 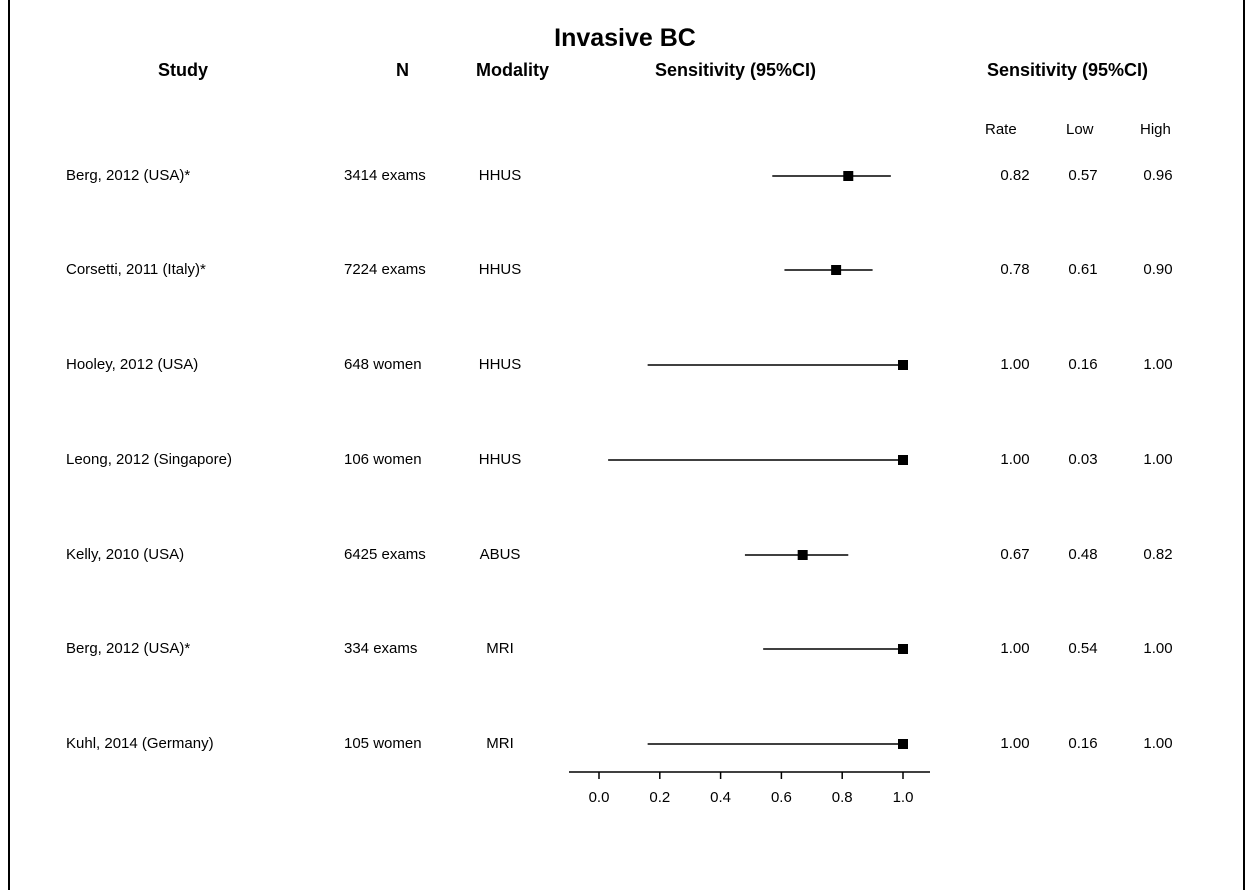 What do you see at coordinates (385, 175) in the screenshot?
I see `study-n: 3414 exams` at bounding box center [385, 175].